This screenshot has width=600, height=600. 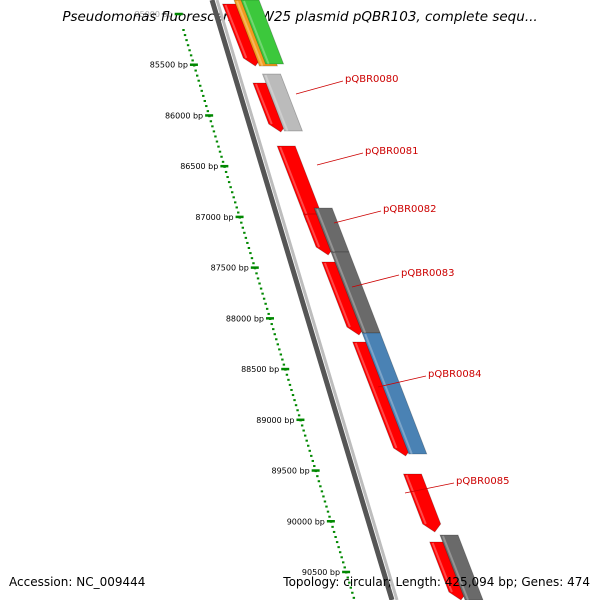 I want to click on cds-feature, so click(x=422, y=503).